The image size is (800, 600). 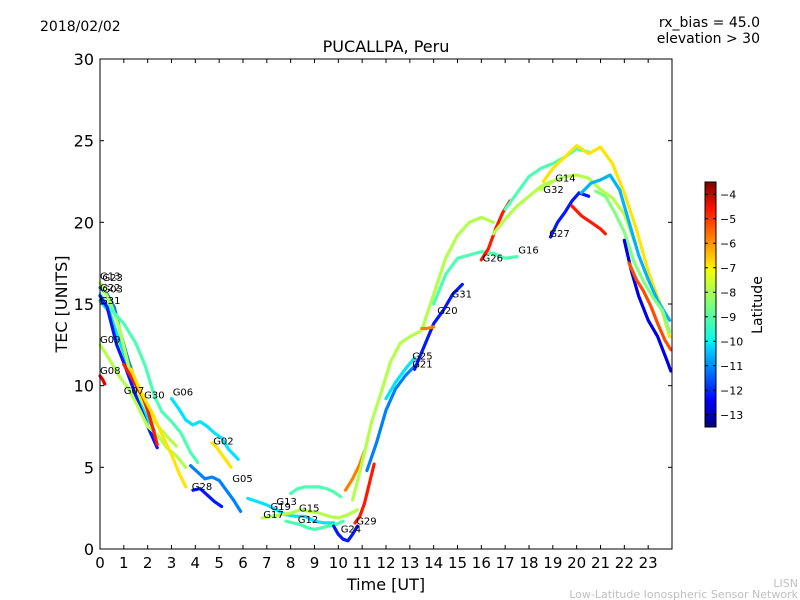 I want to click on tec-trace-G13-mid, so click(x=291, y=510).